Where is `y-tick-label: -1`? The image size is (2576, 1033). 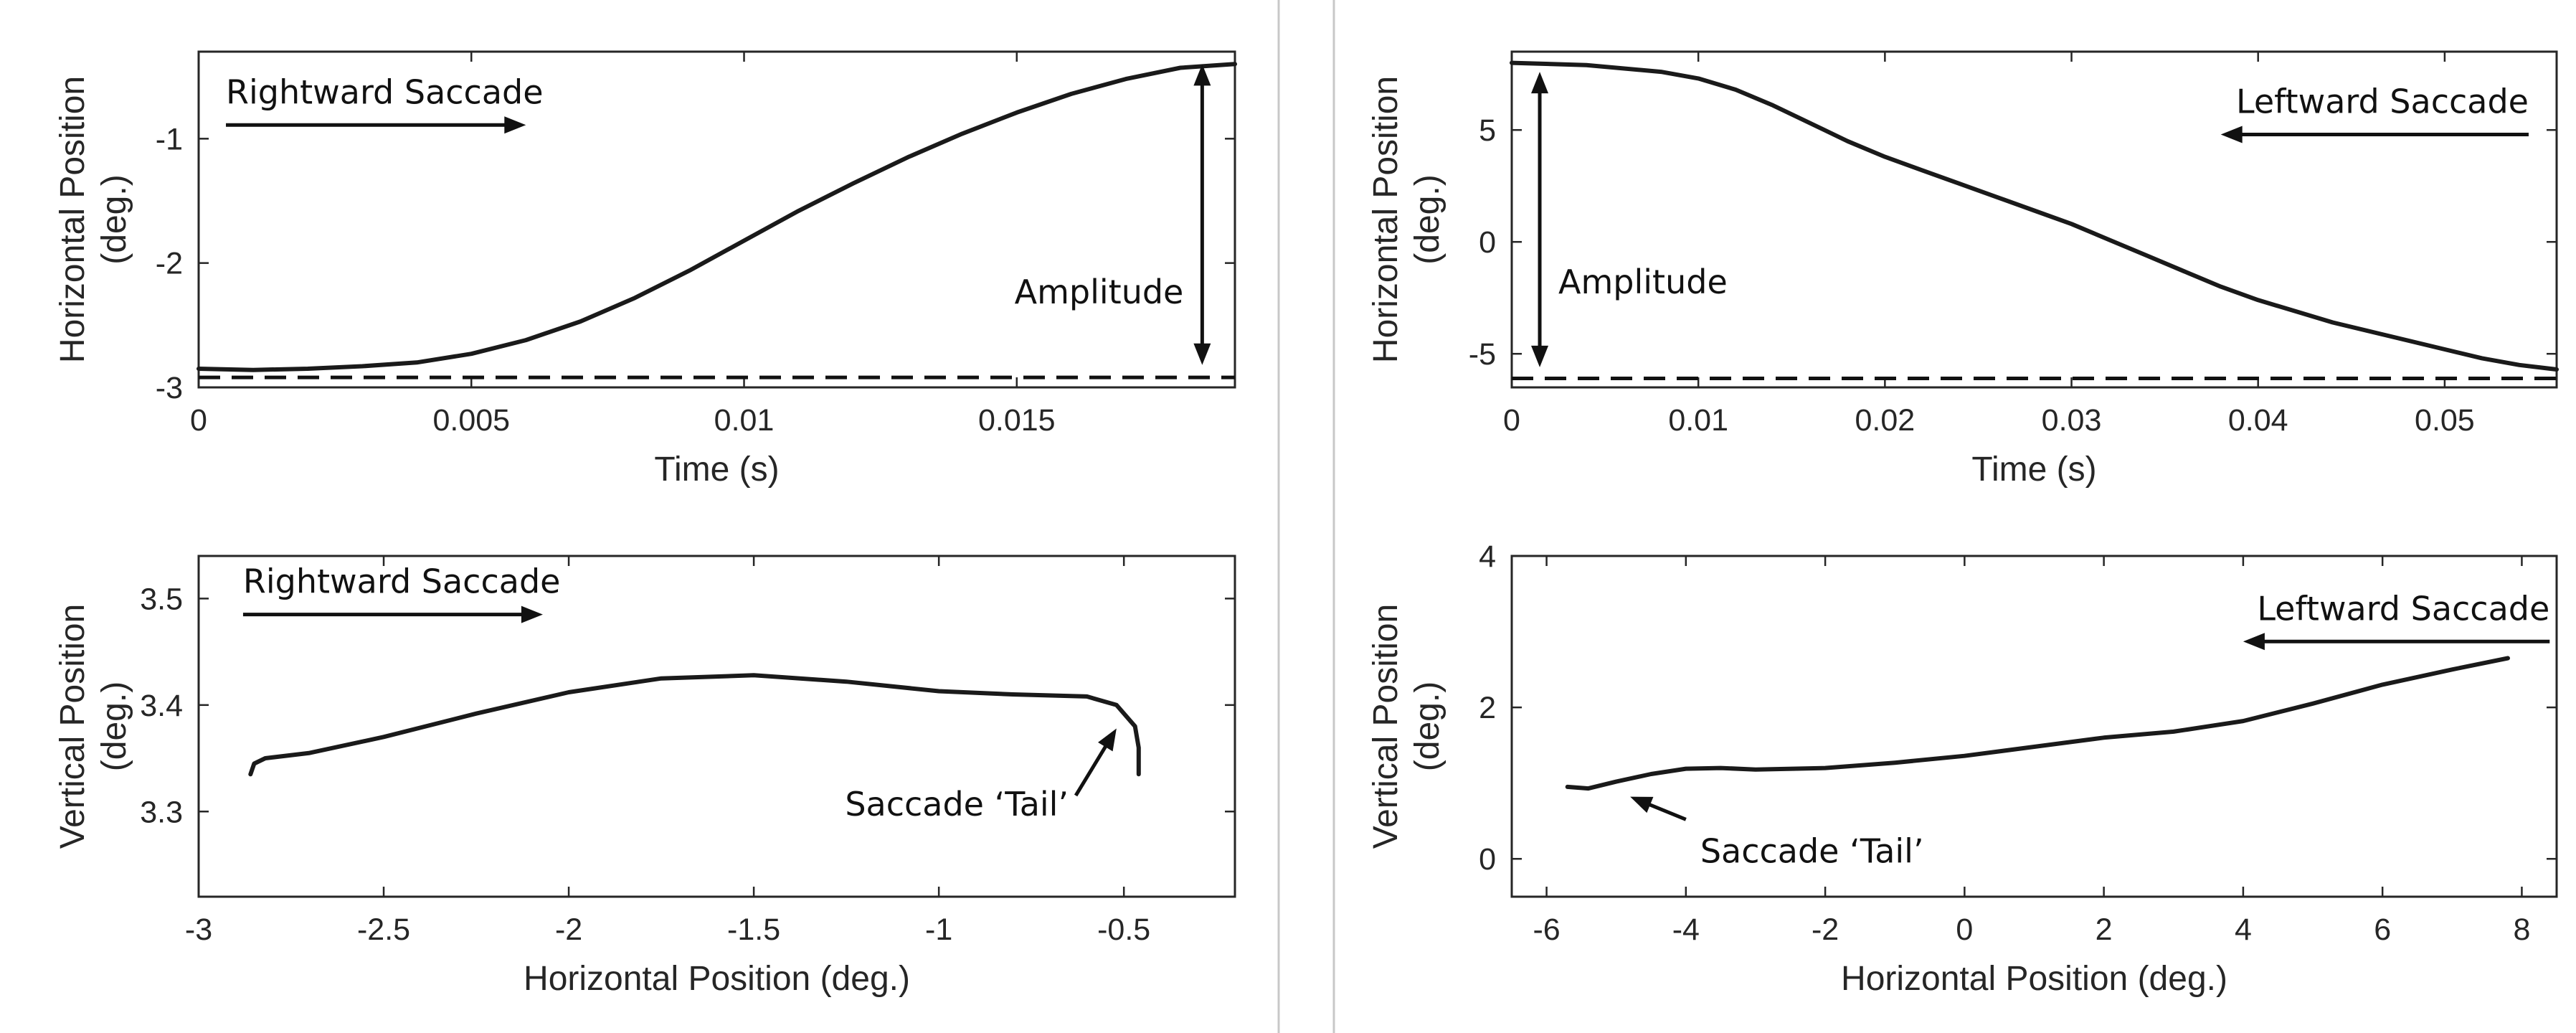 y-tick-label: -1 is located at coordinates (169, 139).